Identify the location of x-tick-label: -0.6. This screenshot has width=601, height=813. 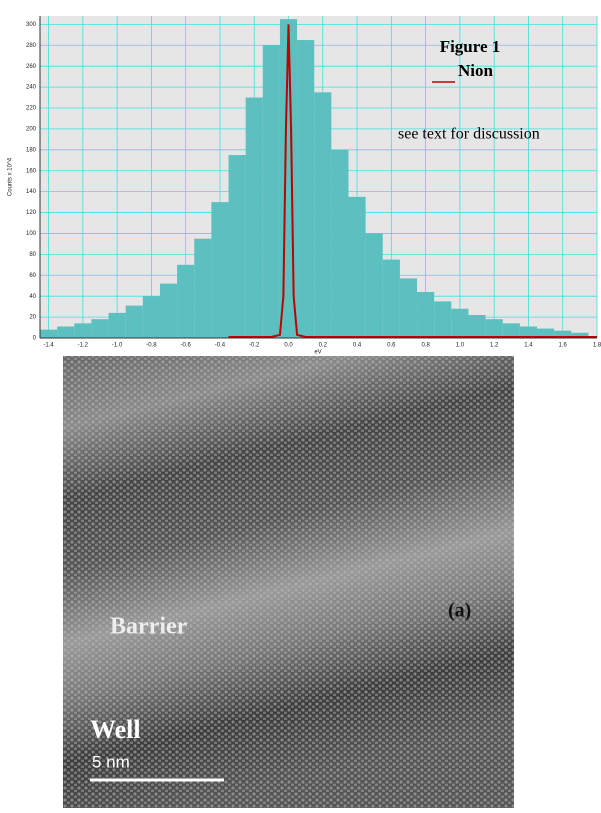
(186, 346).